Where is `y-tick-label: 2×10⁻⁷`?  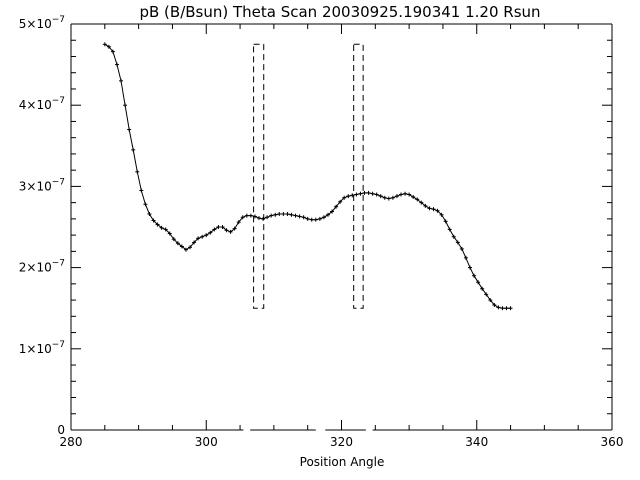 y-tick-label: 2×10⁻⁷ is located at coordinates (42, 267).